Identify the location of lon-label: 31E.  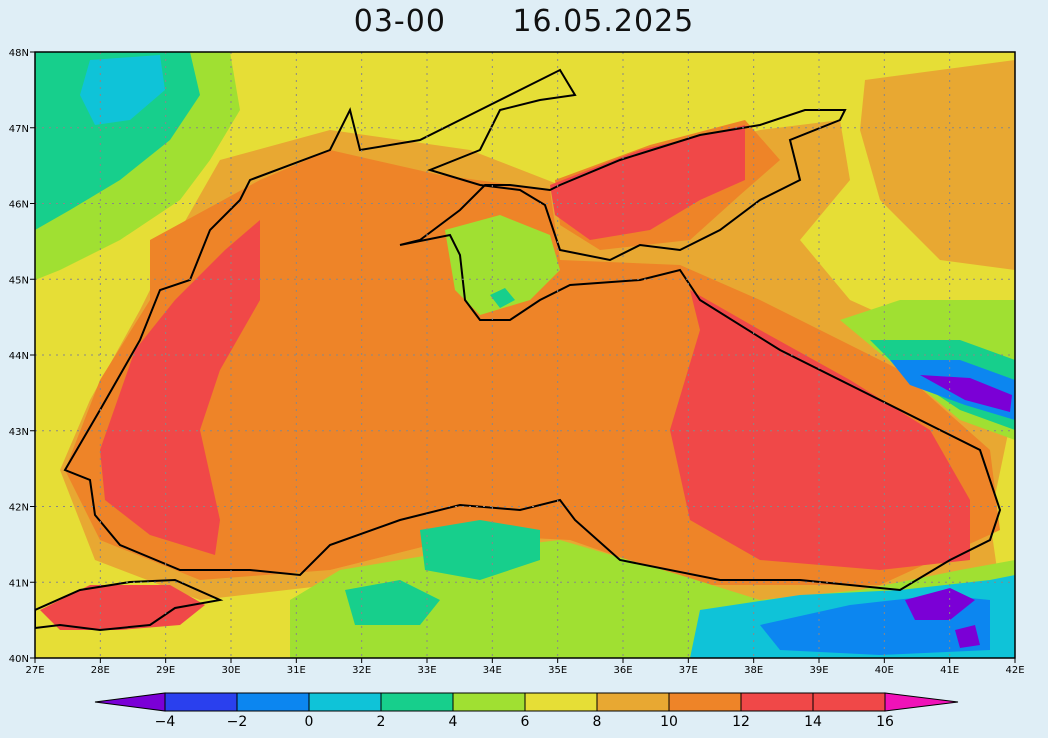
(296, 670).